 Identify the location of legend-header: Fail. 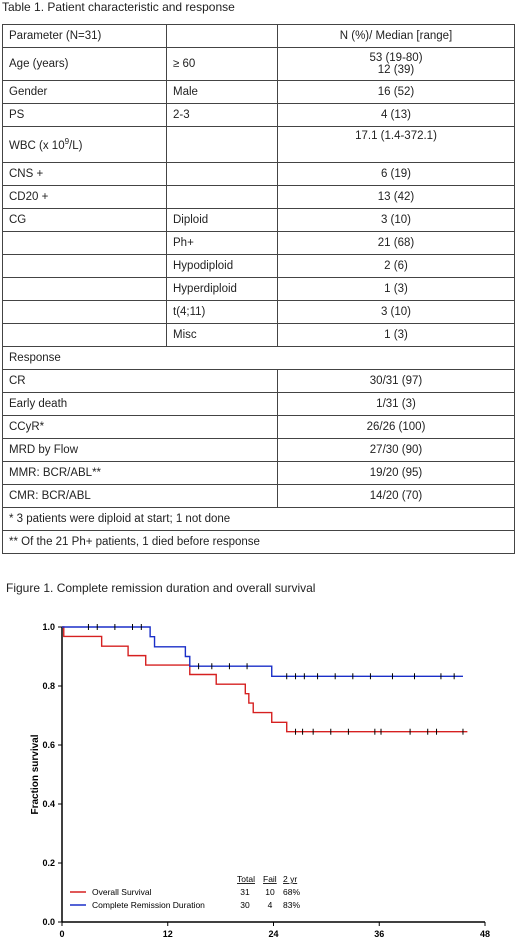
(270, 879).